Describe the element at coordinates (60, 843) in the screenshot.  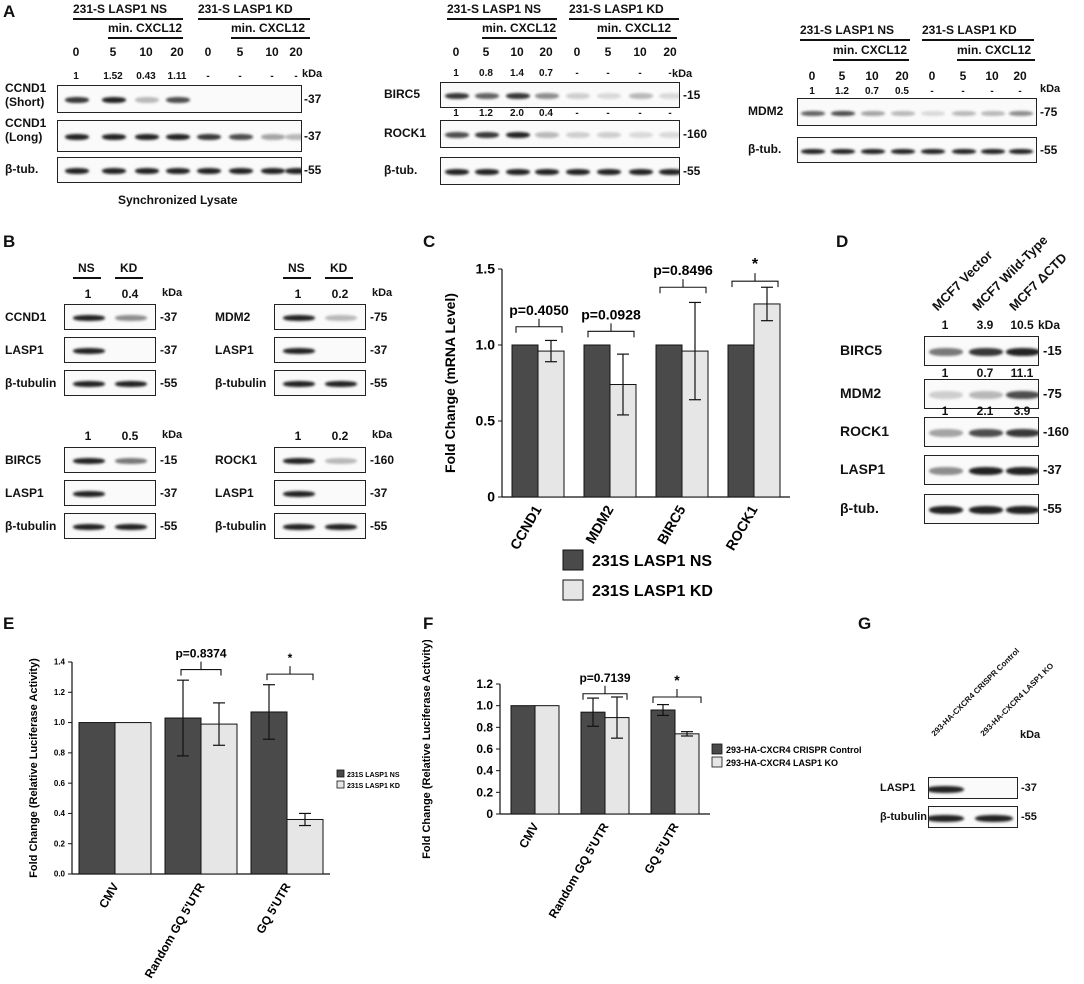
I see `y-tick-label: 0.2` at that location.